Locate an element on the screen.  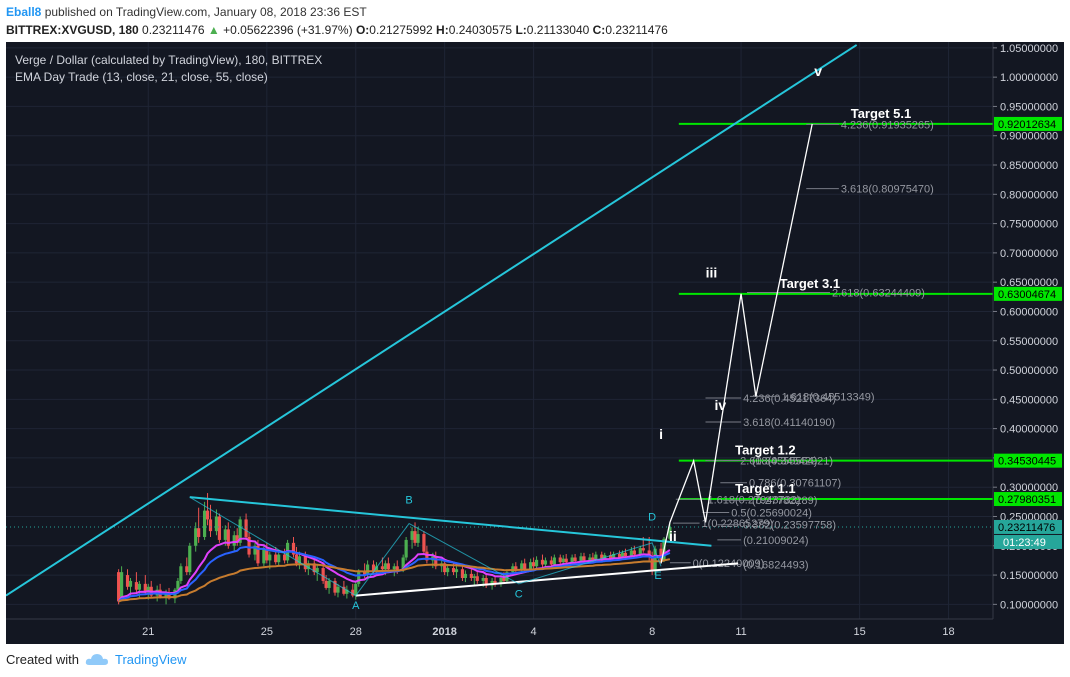
fib-label: 0.382(0.23597758) is located at coordinates (789, 526).